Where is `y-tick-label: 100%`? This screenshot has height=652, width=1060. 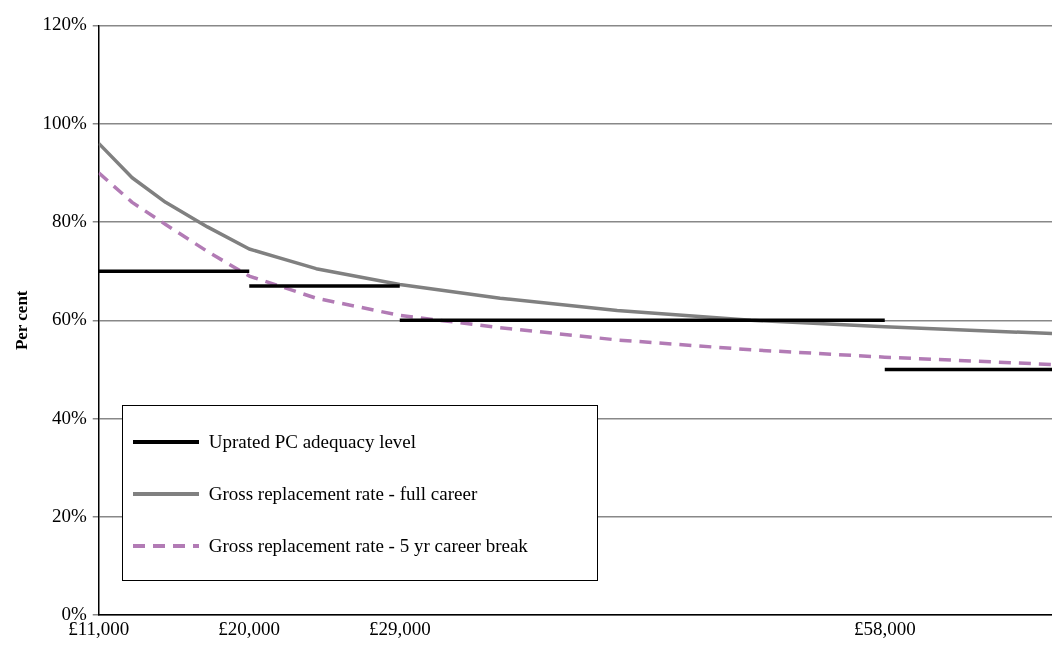
y-tick-label: 100% is located at coordinates (64, 122).